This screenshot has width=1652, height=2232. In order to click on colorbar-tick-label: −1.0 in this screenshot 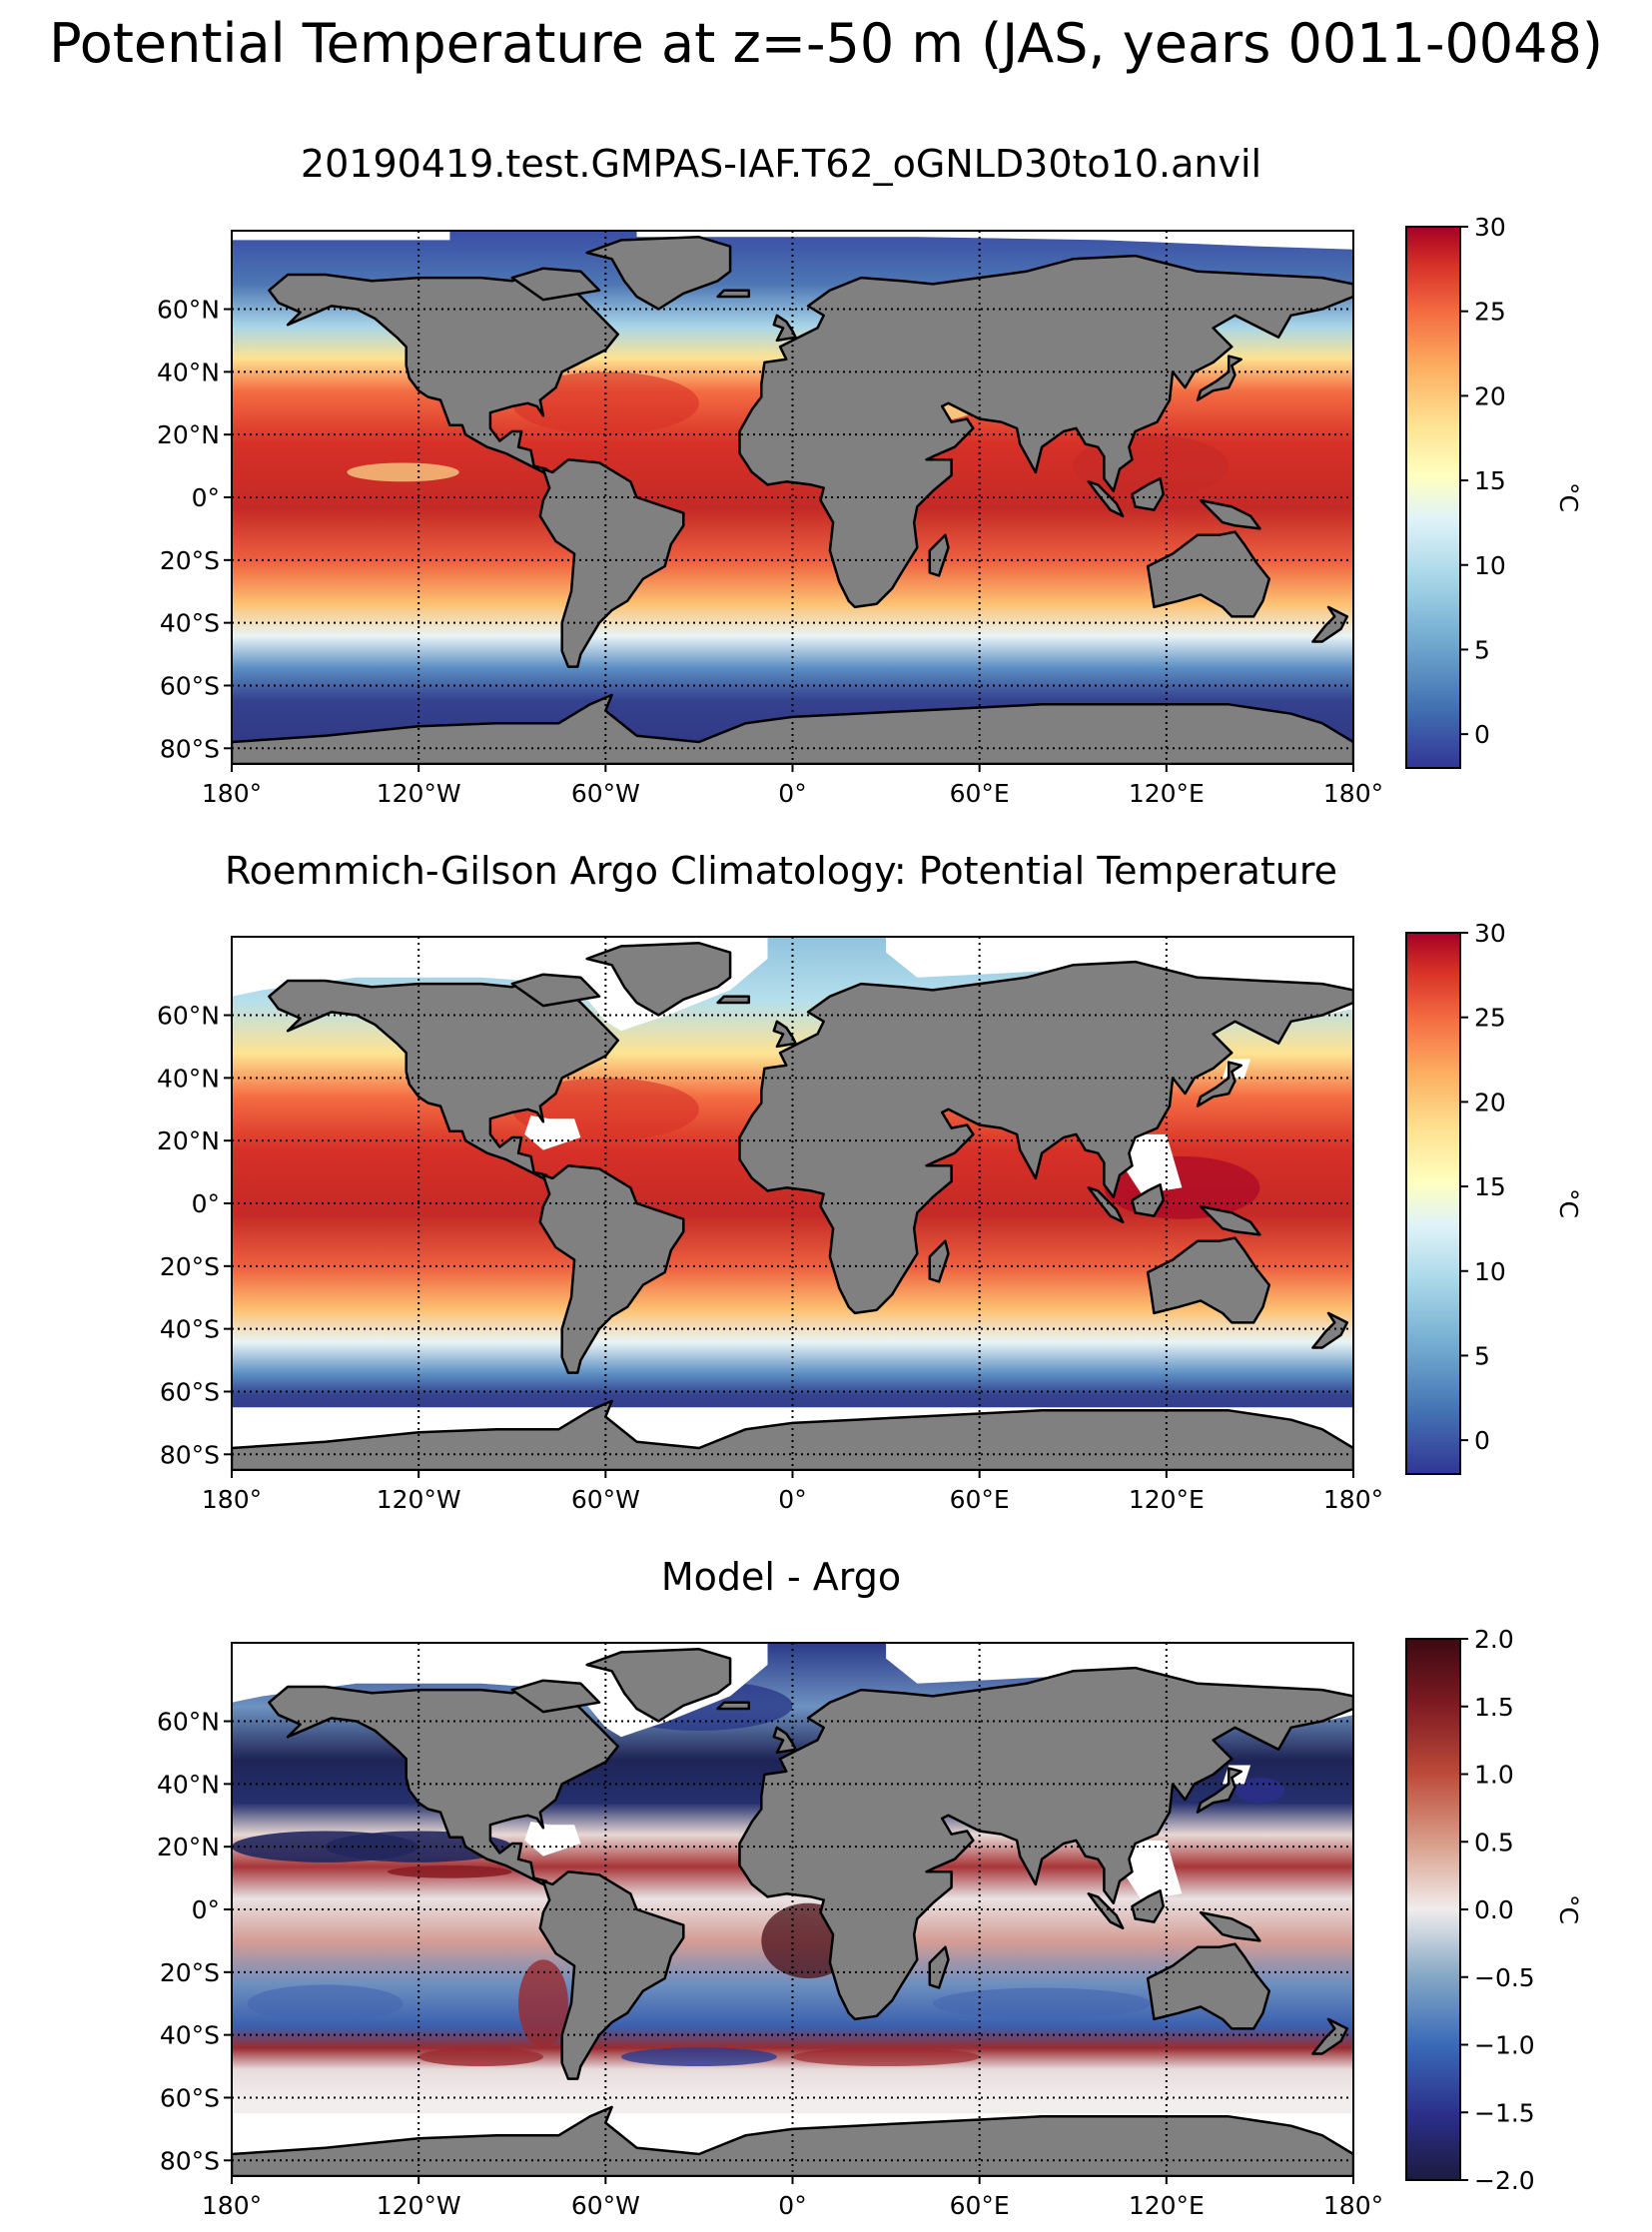, I will do `click(1504, 2046)`.